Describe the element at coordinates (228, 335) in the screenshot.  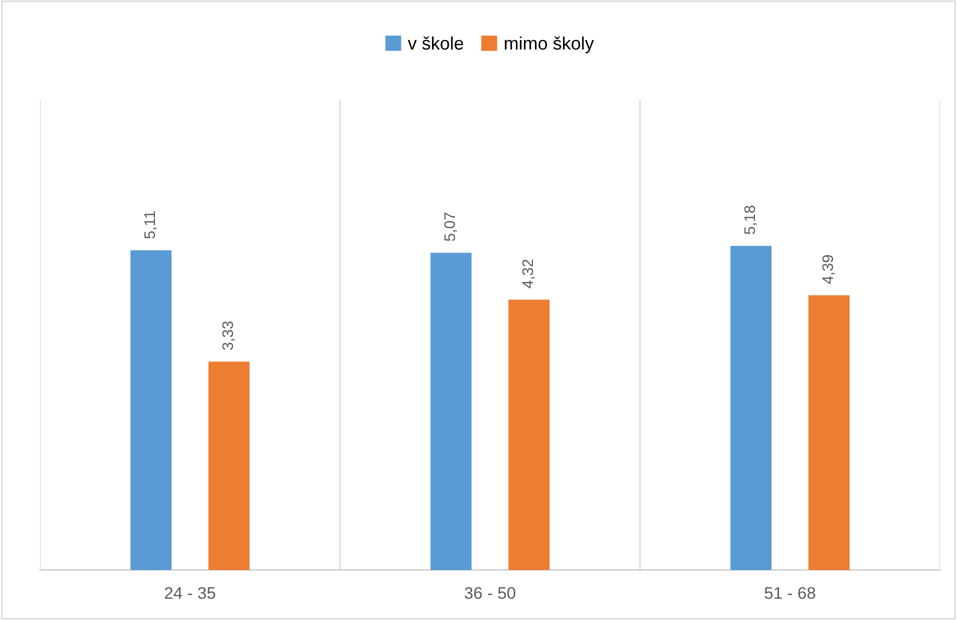
I see `data-label: 3,33` at that location.